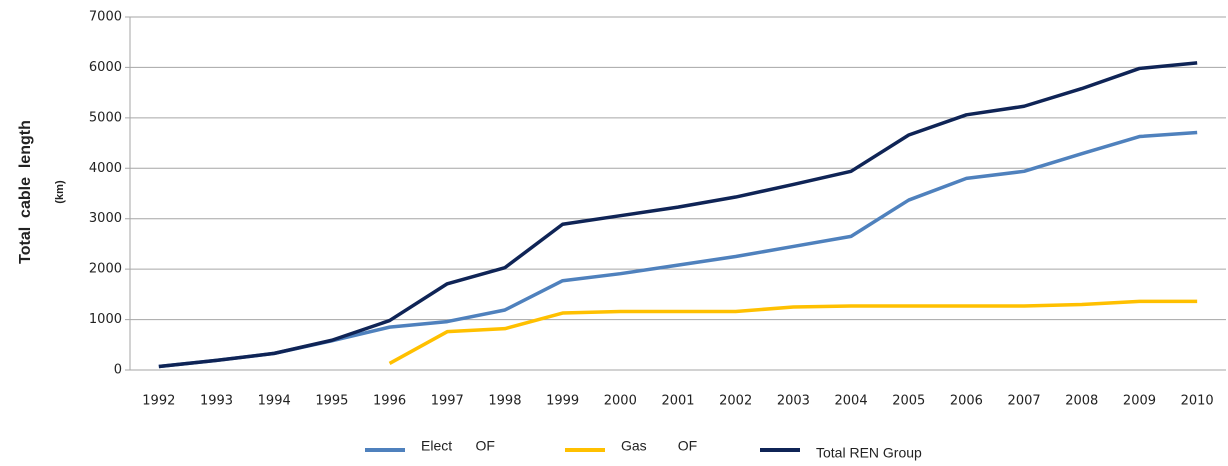 The image size is (1228, 466). Describe the element at coordinates (105, 17) in the screenshot. I see `y-tick-label: 7000` at that location.